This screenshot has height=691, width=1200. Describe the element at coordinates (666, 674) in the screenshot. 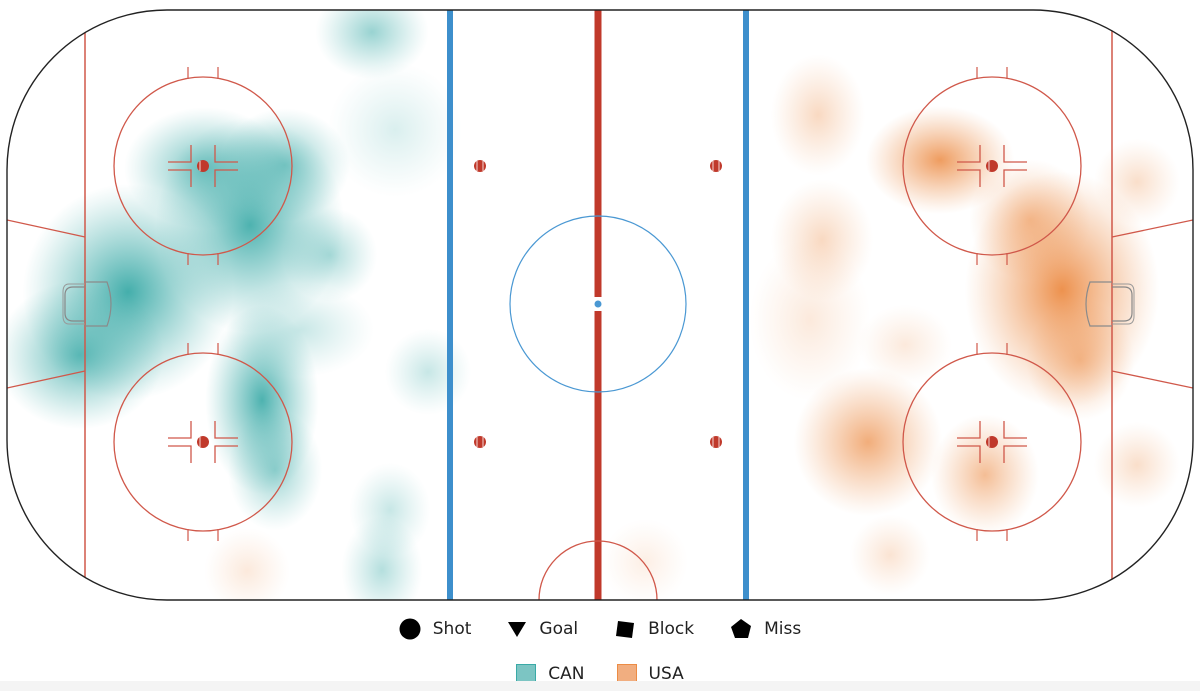

I see `legend-label: USA` at that location.